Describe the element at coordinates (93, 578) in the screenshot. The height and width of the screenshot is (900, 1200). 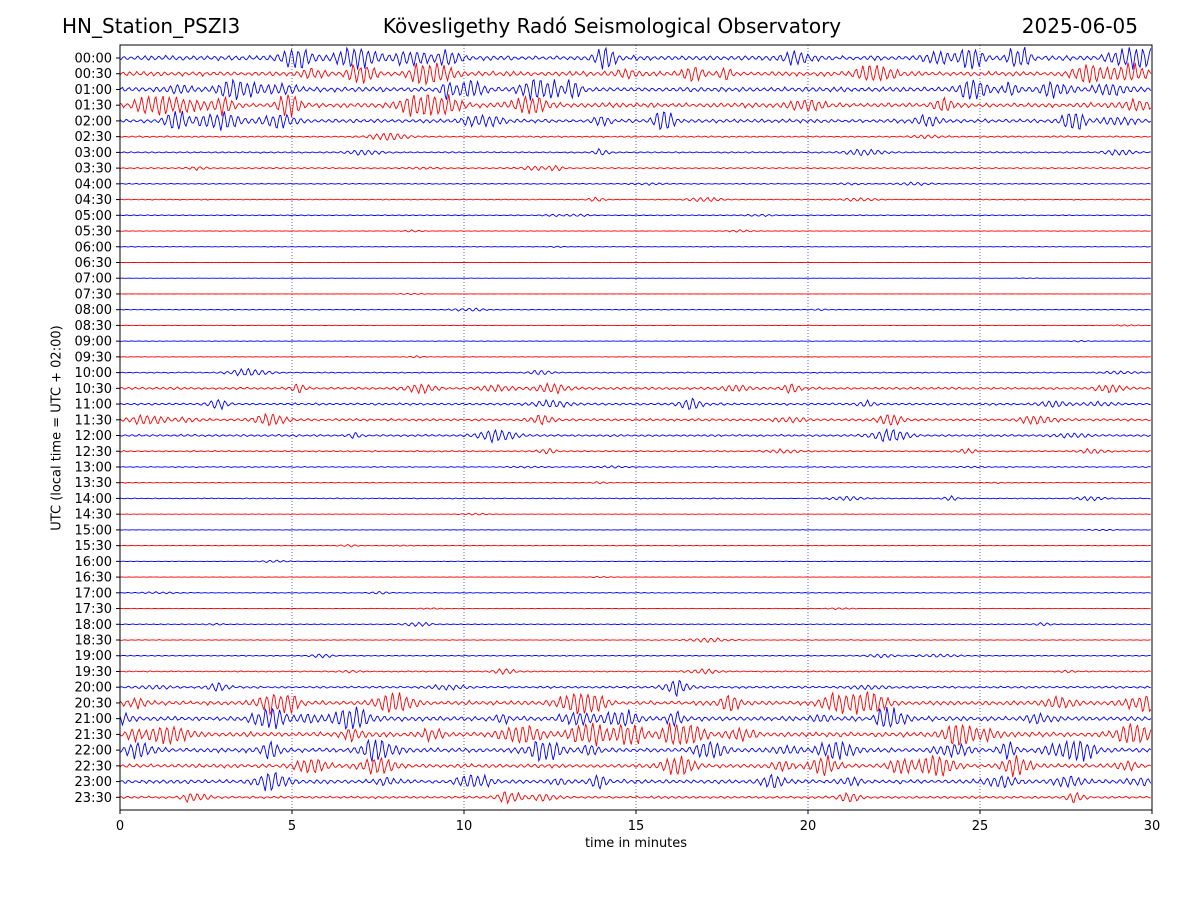
I see `y-tick-label: 16:30` at that location.